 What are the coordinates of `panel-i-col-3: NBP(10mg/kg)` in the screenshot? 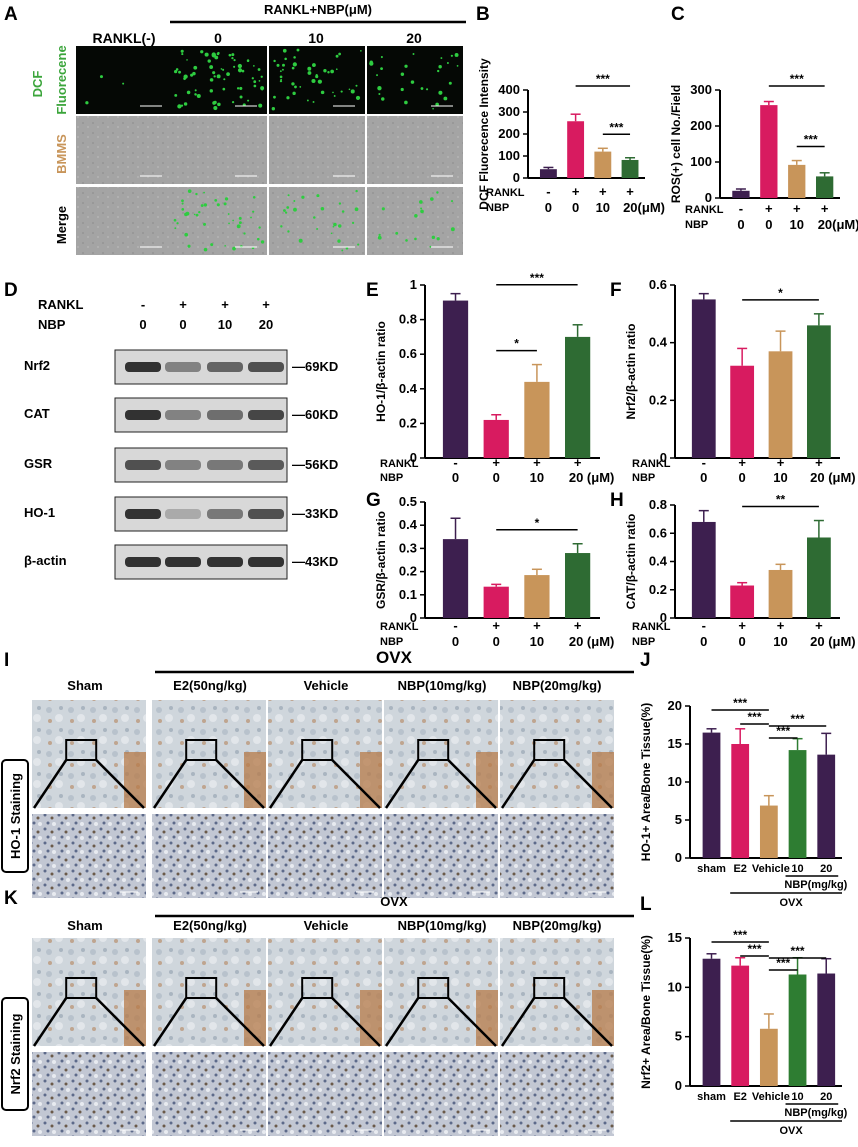 It's located at (442, 685).